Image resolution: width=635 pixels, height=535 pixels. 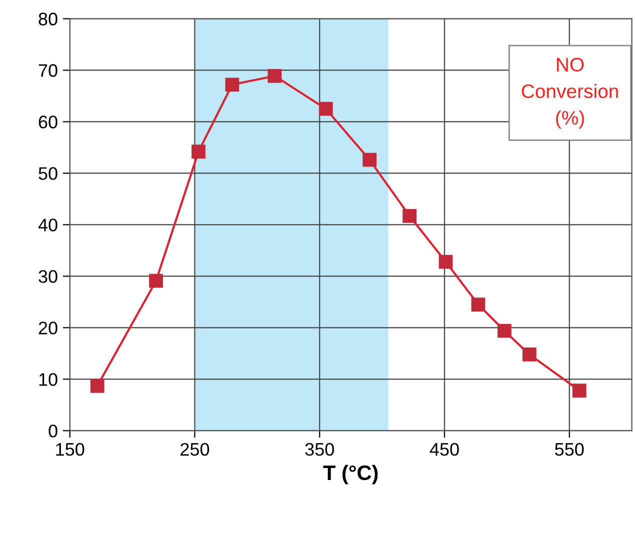 What do you see at coordinates (48, 70) in the screenshot?
I see `y-tick-label: 70` at bounding box center [48, 70].